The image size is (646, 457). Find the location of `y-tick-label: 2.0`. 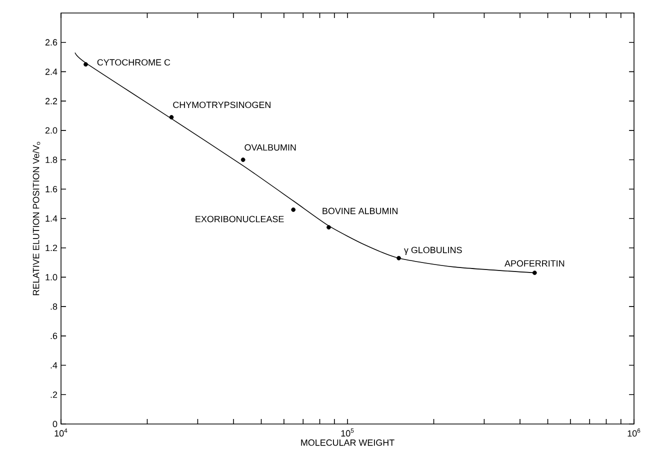

y-tick-label: 2.0 is located at coordinates (51, 130).